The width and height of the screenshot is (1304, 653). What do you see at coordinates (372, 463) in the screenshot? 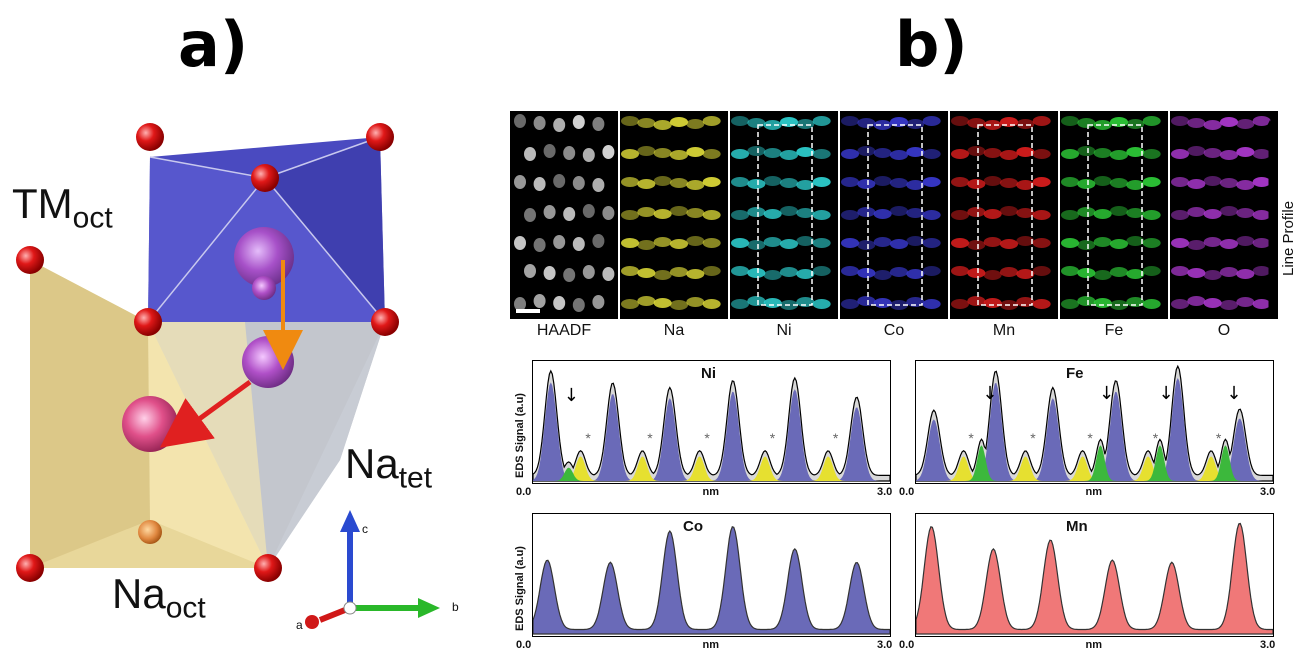
I see `na-tet-main: Na` at bounding box center [372, 463].